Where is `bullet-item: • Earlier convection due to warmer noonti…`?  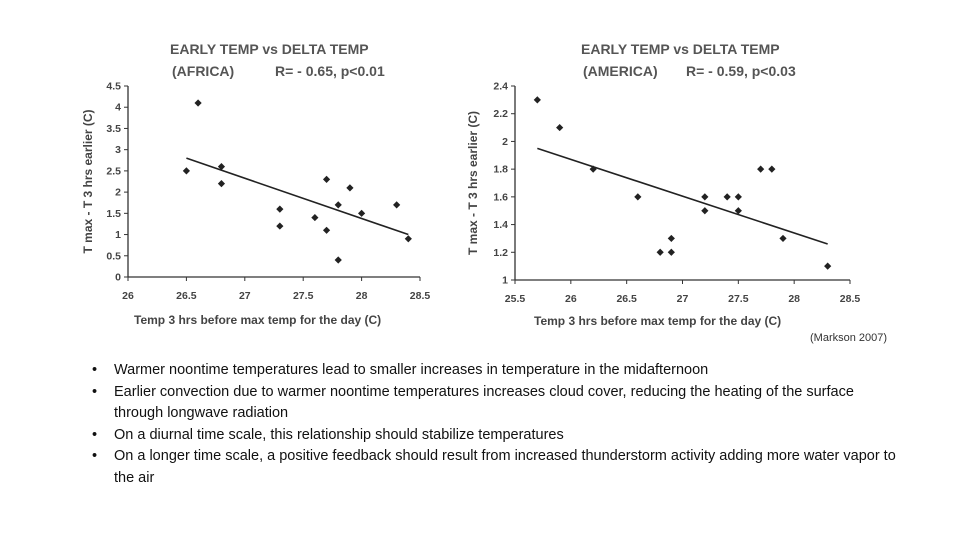 bullet-item: • Earlier convection due to warmer noonti… is located at coordinates (497, 403).